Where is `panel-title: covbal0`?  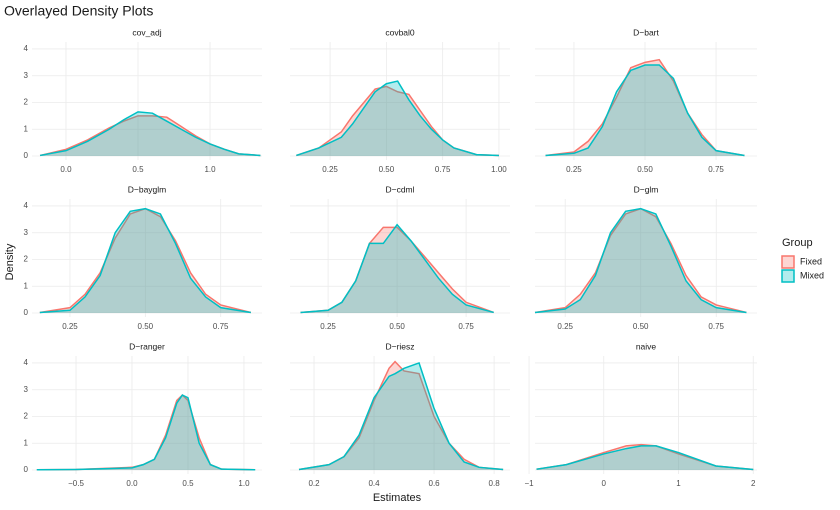
panel-title: covbal0 is located at coordinates (400, 32).